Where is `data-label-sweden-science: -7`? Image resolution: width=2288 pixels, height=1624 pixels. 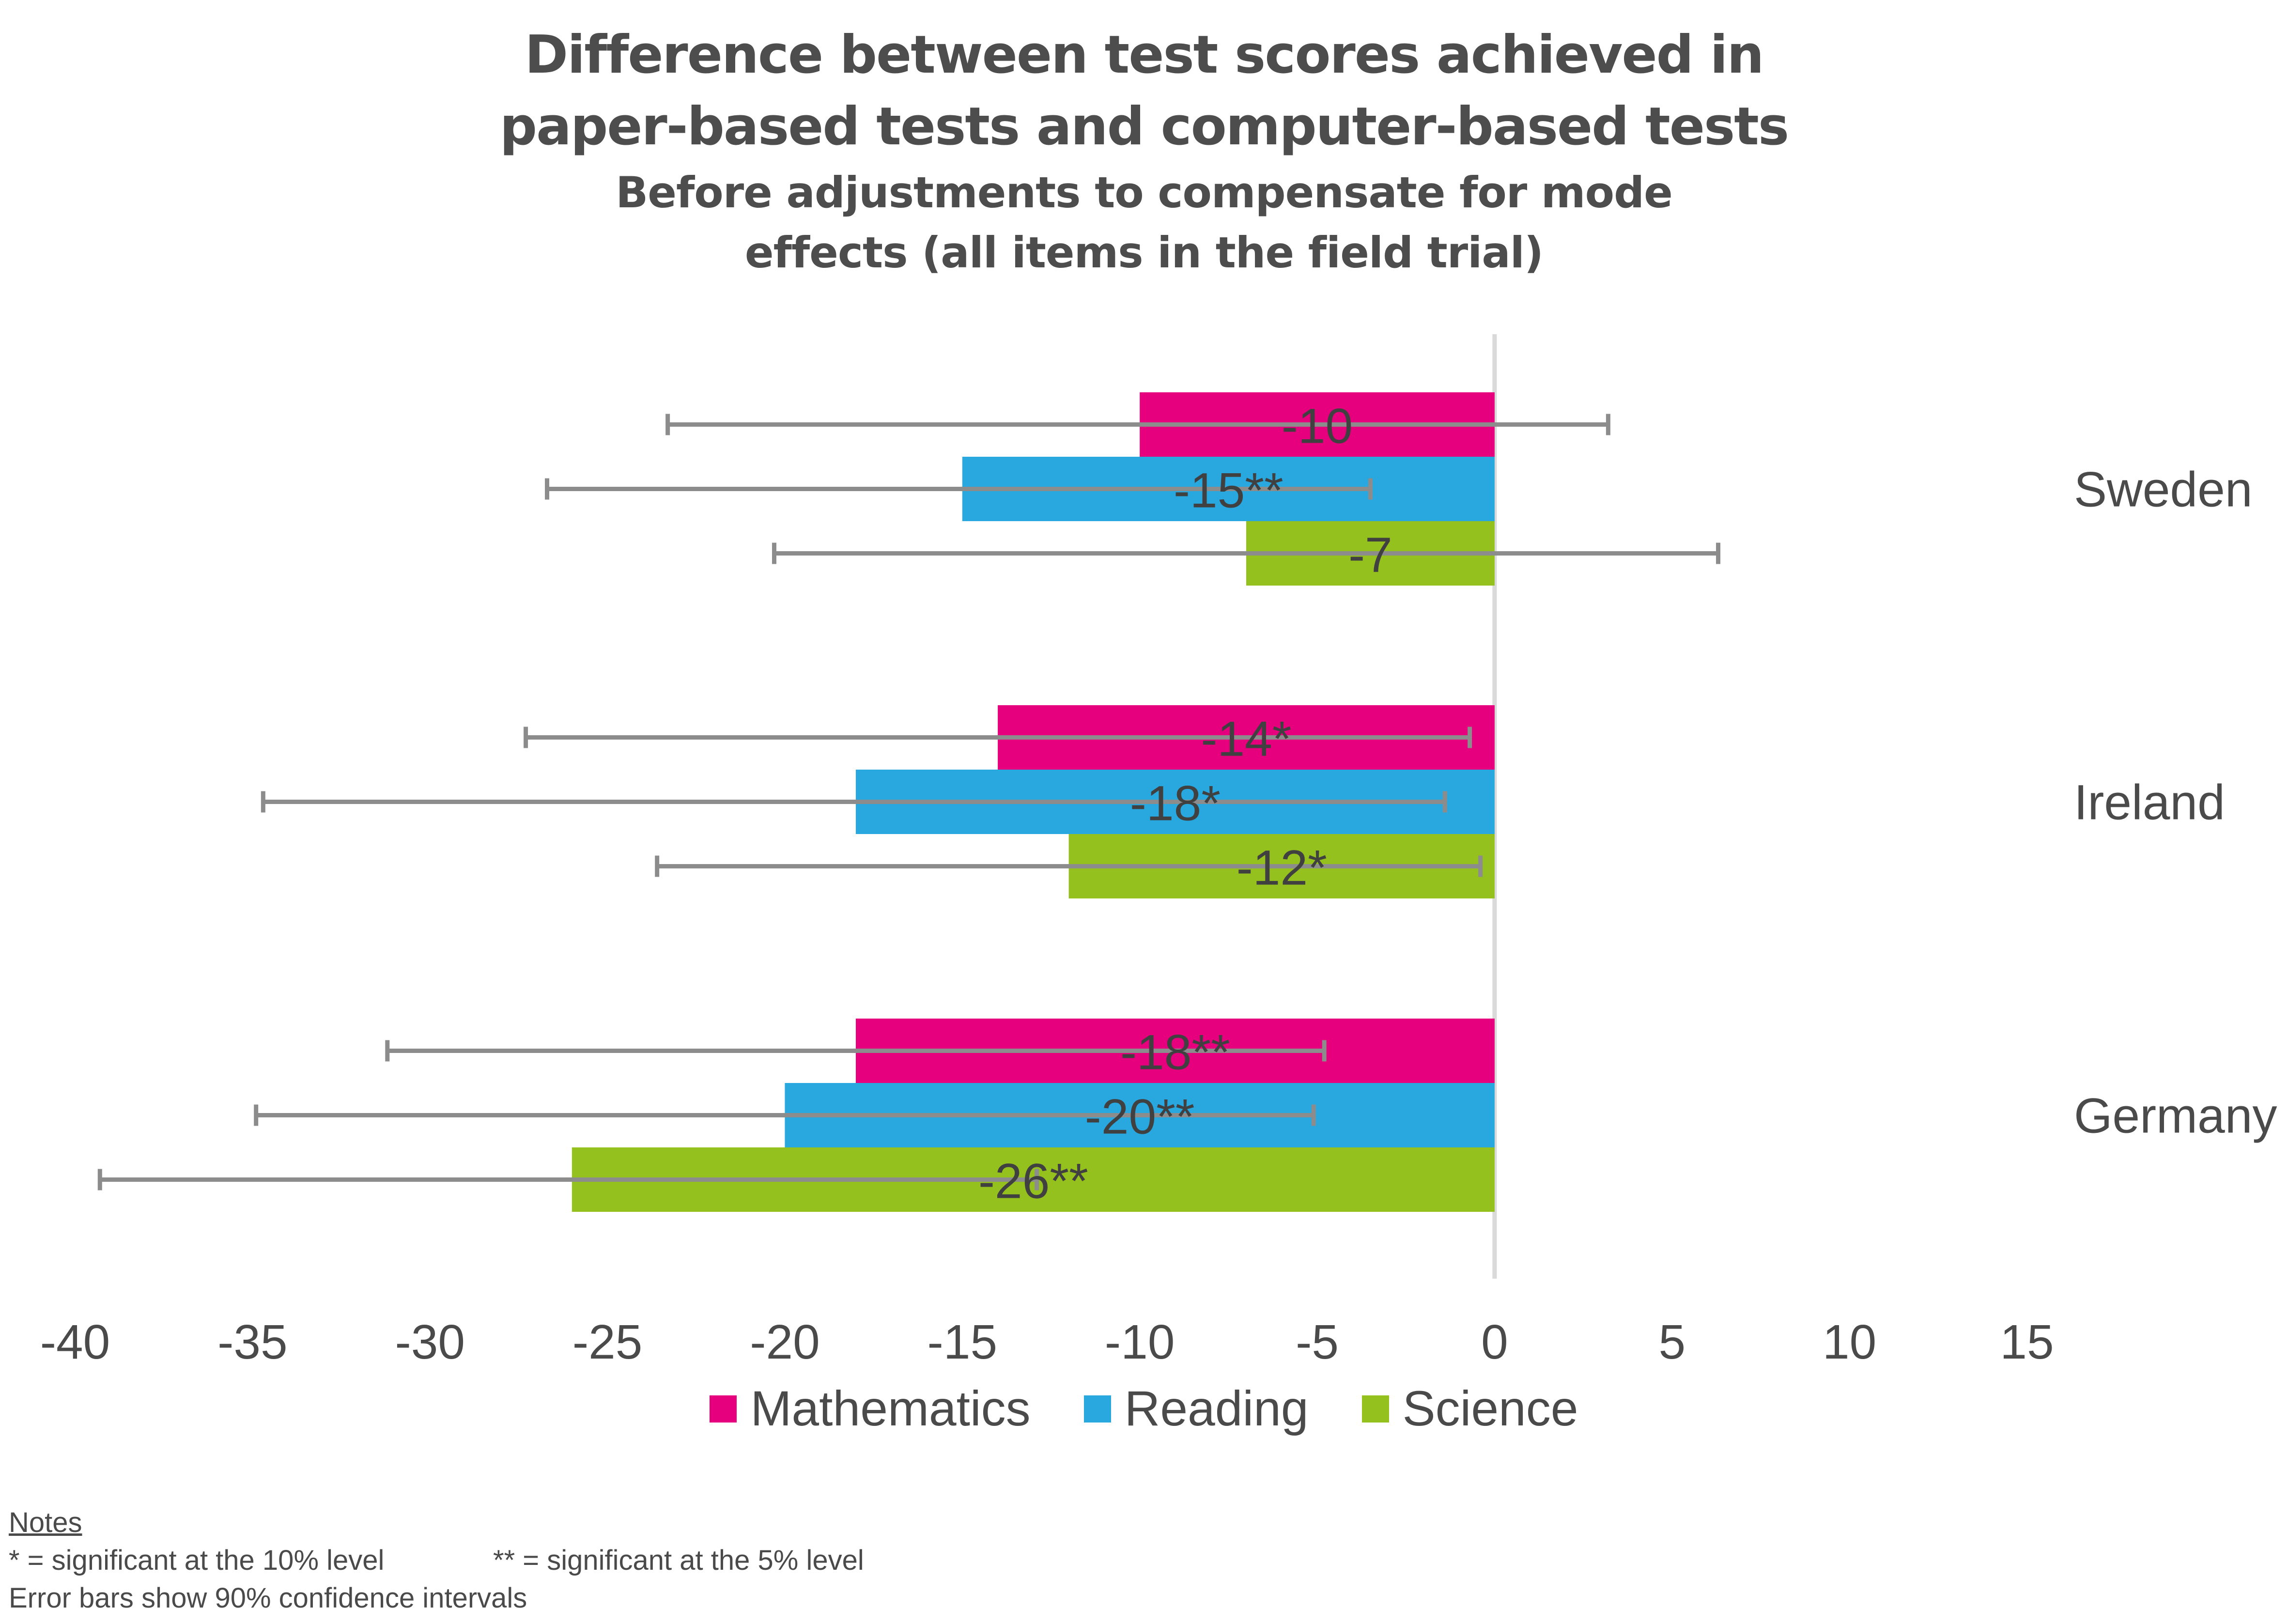 data-label-sweden-science: -7 is located at coordinates (1370, 555).